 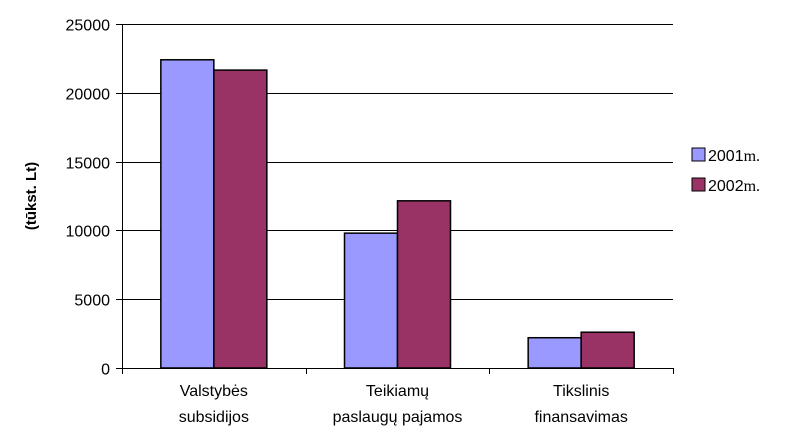 I want to click on x-category-label: Tikslinis, so click(x=581, y=391).